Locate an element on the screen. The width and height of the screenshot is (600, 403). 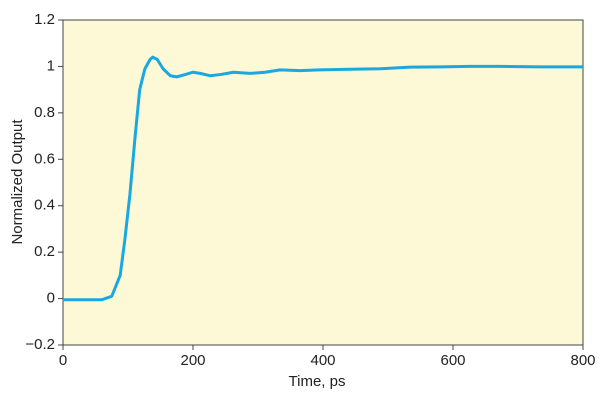
x-axis-label: Time, ps is located at coordinates (317, 381).